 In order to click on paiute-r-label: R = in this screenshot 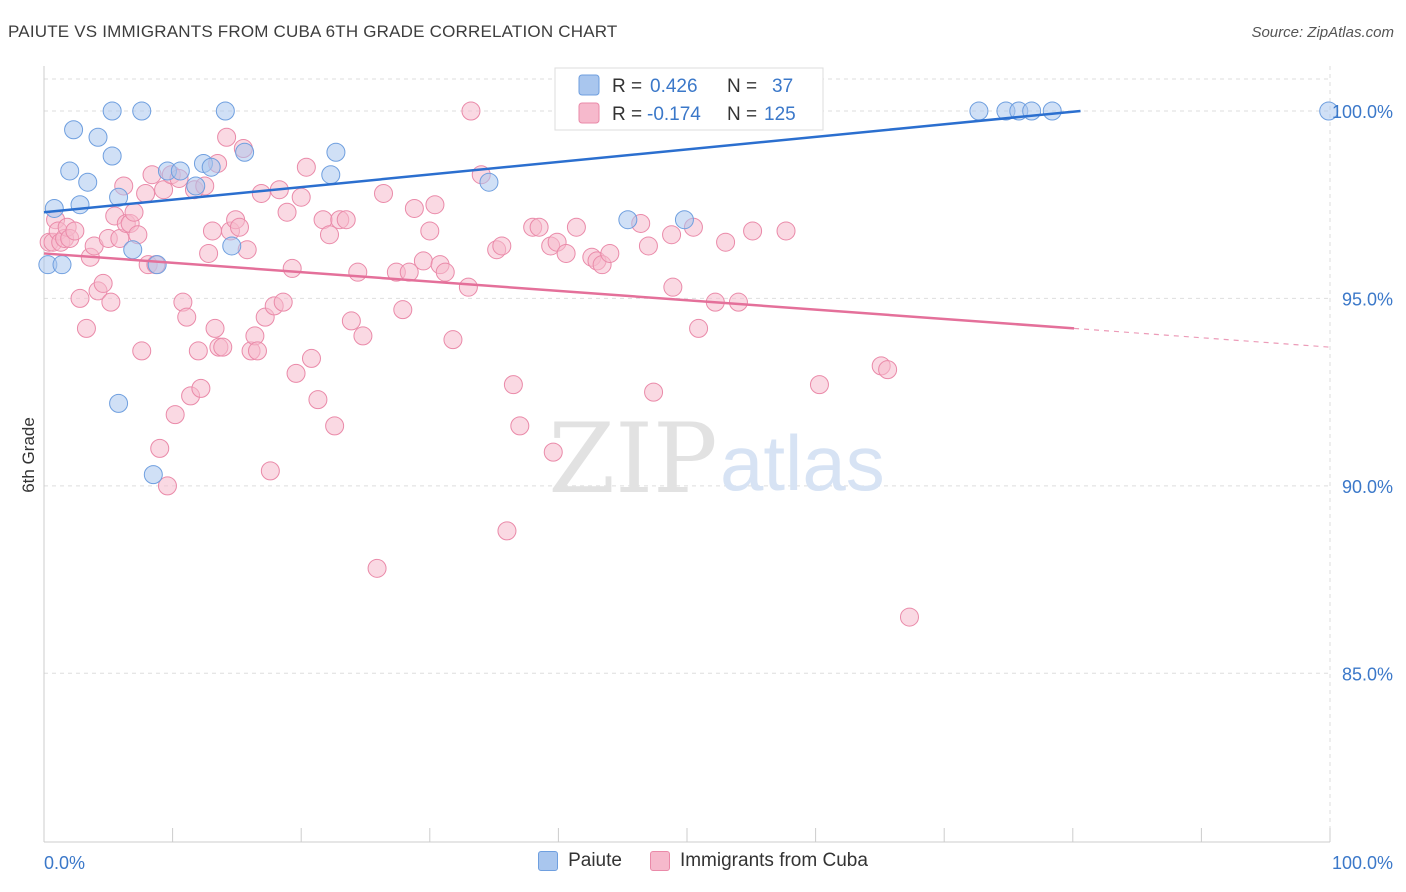, I will do `click(627, 86)`.